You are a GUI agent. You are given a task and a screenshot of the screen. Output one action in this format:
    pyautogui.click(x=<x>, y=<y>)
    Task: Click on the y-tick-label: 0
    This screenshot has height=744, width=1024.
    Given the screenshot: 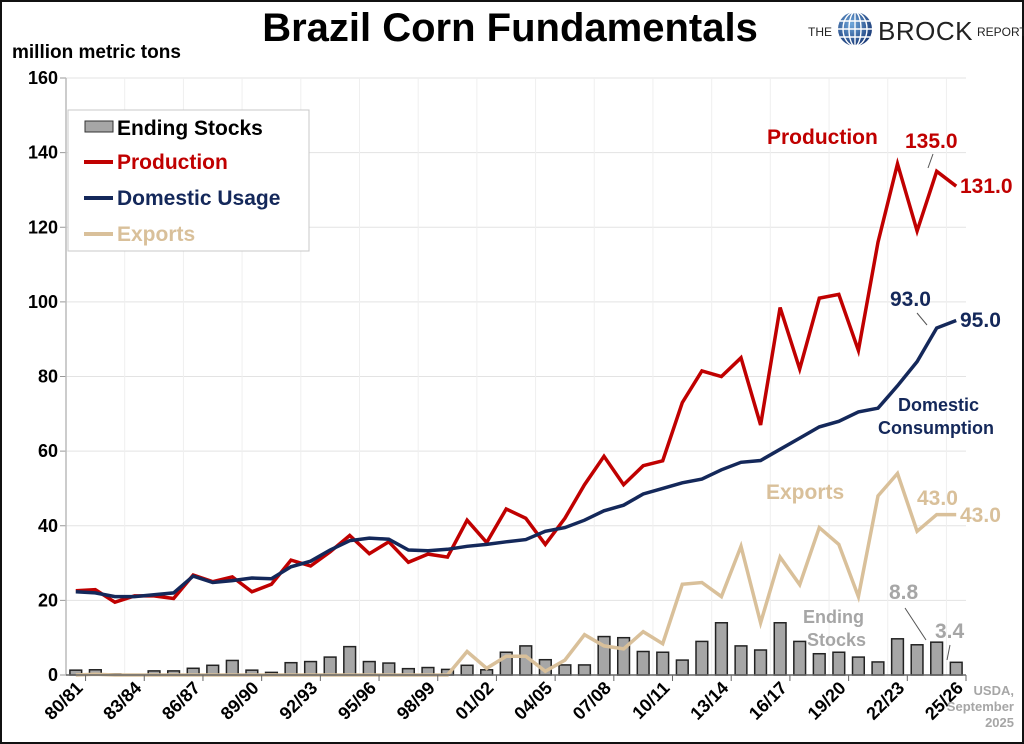 What is the action you would take?
    pyautogui.click(x=53, y=675)
    